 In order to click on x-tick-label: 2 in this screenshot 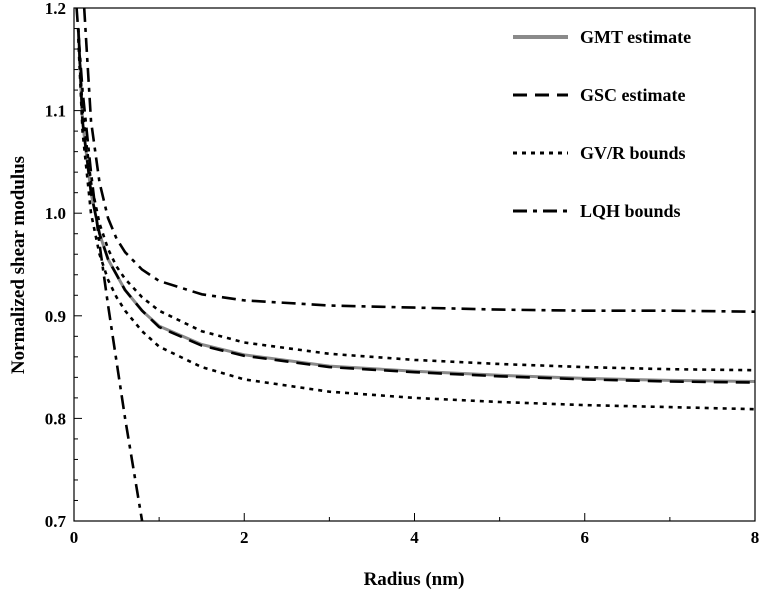, I will do `click(244, 537)`.